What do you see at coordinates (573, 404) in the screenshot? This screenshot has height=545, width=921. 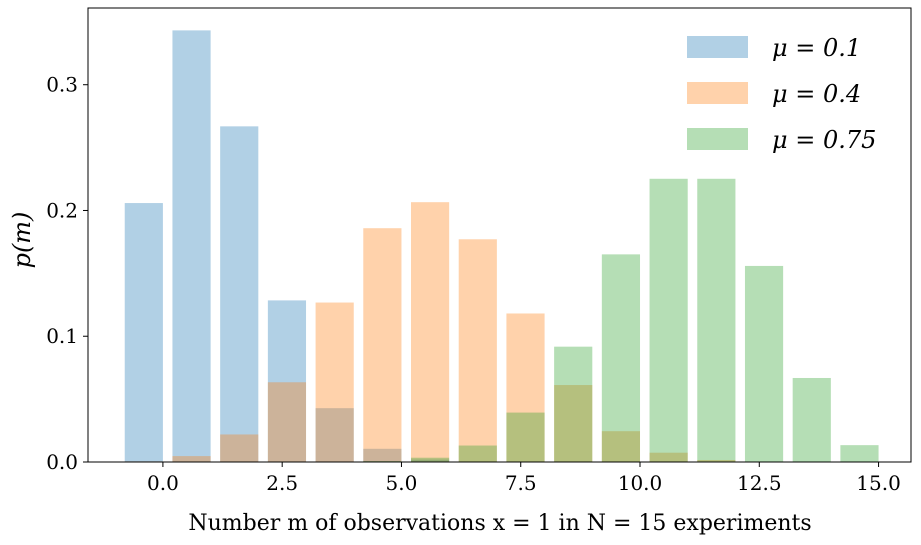 I see `bar-series2-m9` at bounding box center [573, 404].